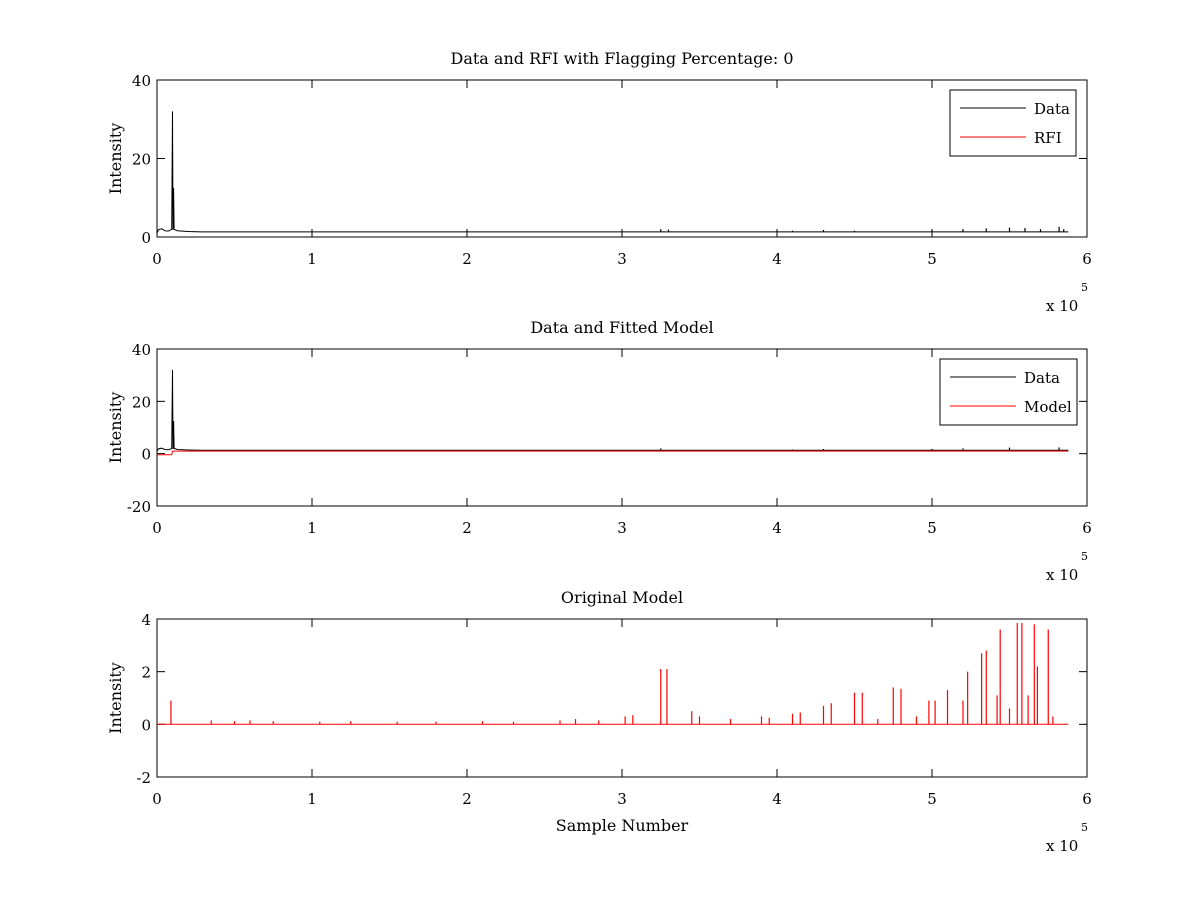 The image size is (1200, 900). Describe the element at coordinates (622, 825) in the screenshot. I see `x-axis-label: Sample Number` at that location.